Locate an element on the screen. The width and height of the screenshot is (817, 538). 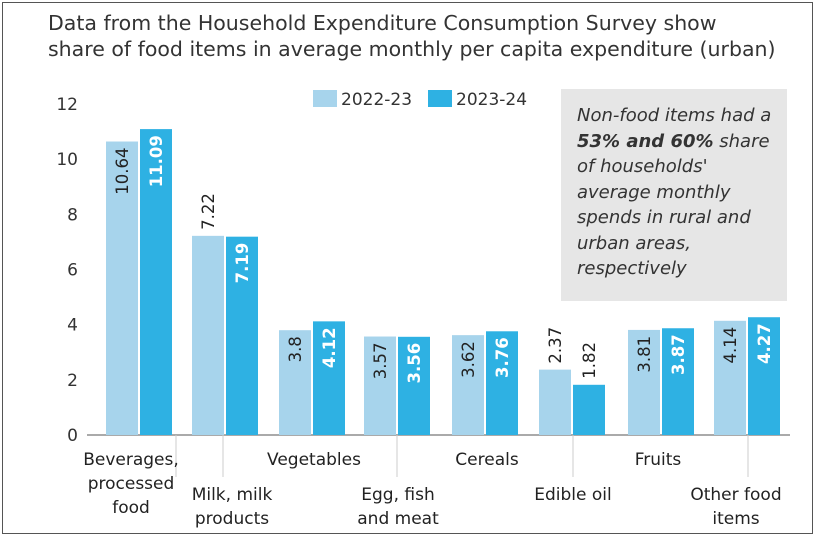
legend-label: 2022-23 is located at coordinates (376, 100).